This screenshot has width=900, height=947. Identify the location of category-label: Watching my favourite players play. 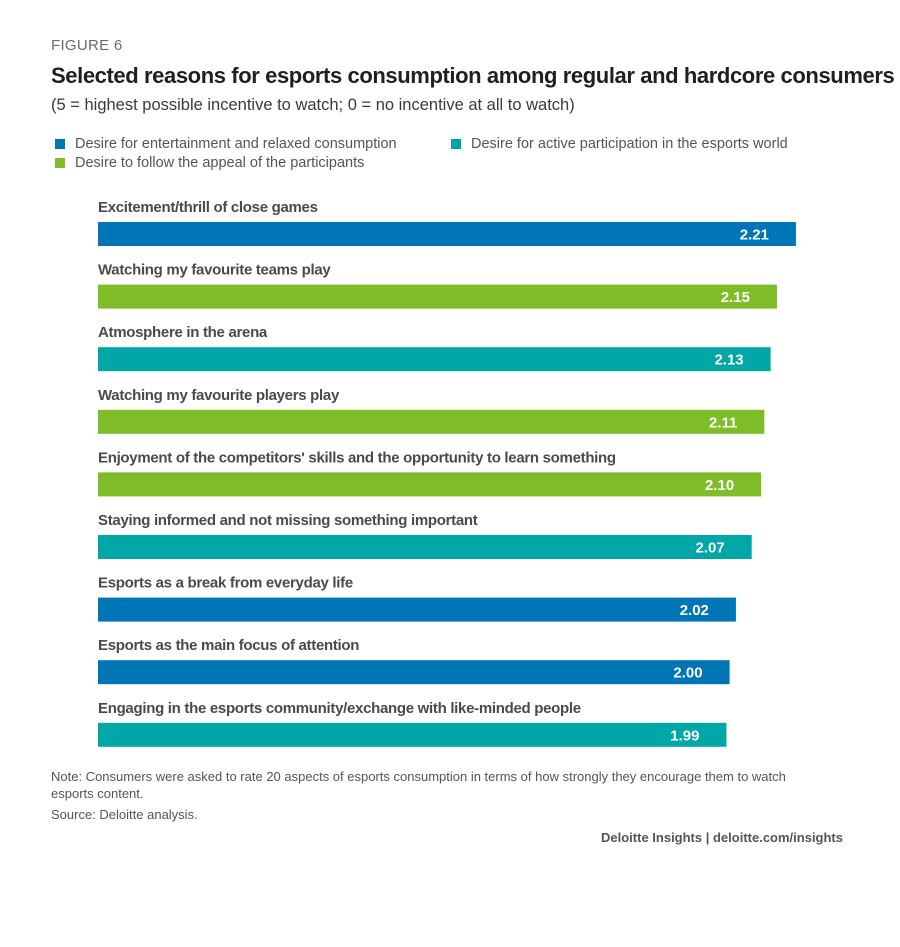
(219, 395).